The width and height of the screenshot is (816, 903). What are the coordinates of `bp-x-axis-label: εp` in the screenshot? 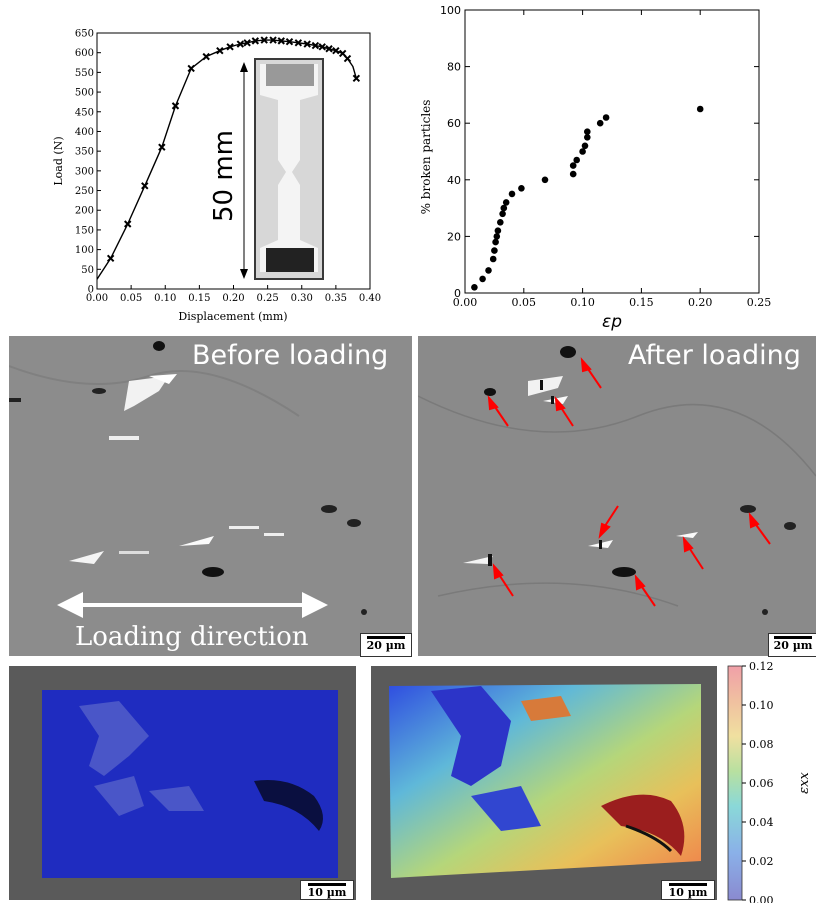 It's located at (612, 322).